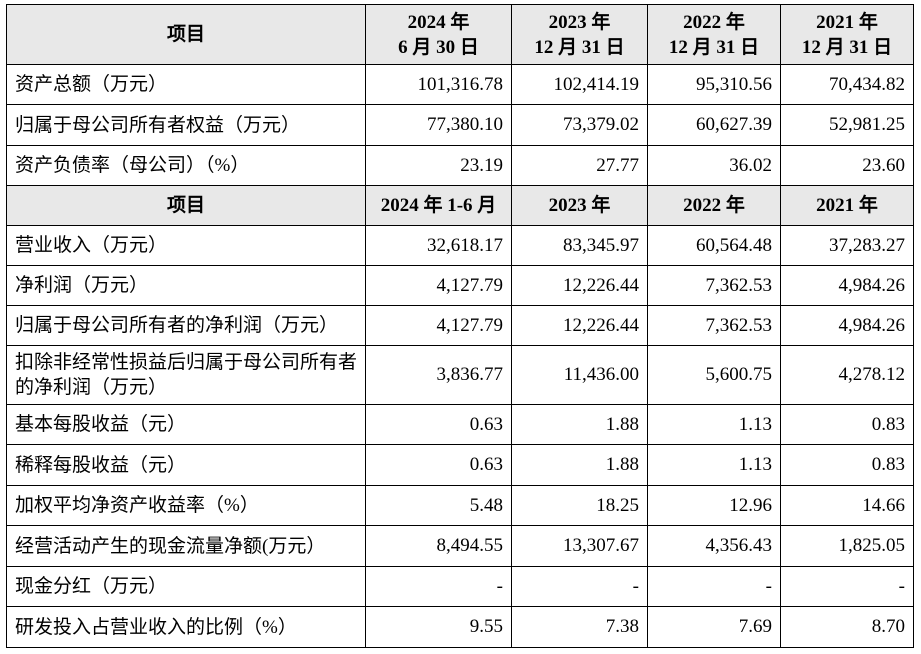  What do you see at coordinates (847, 205) in the screenshot?
I see `header-period-cell: 2021 年` at bounding box center [847, 205].